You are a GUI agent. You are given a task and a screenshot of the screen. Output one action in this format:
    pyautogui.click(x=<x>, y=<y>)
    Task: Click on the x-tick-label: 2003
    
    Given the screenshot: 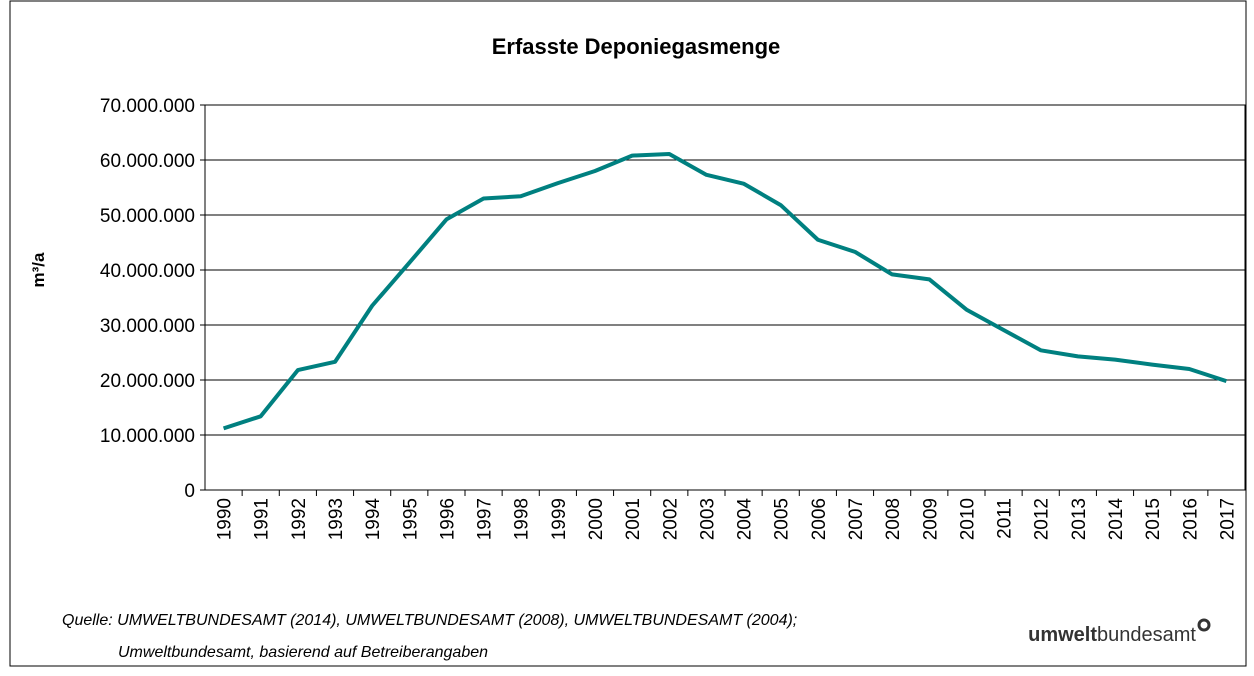 What is the action you would take?
    pyautogui.click(x=707, y=519)
    